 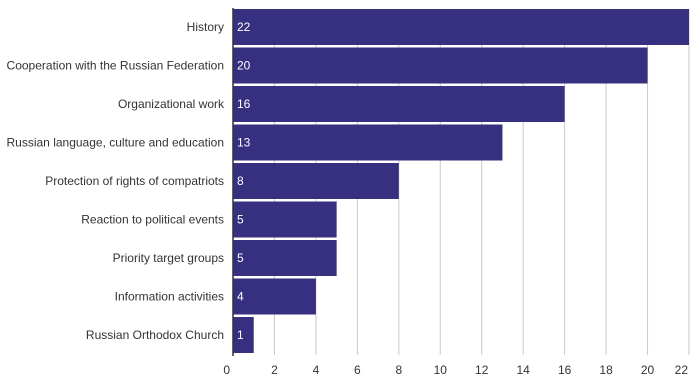 What do you see at coordinates (682, 370) in the screenshot?
I see `x-tick-label: 22` at bounding box center [682, 370].